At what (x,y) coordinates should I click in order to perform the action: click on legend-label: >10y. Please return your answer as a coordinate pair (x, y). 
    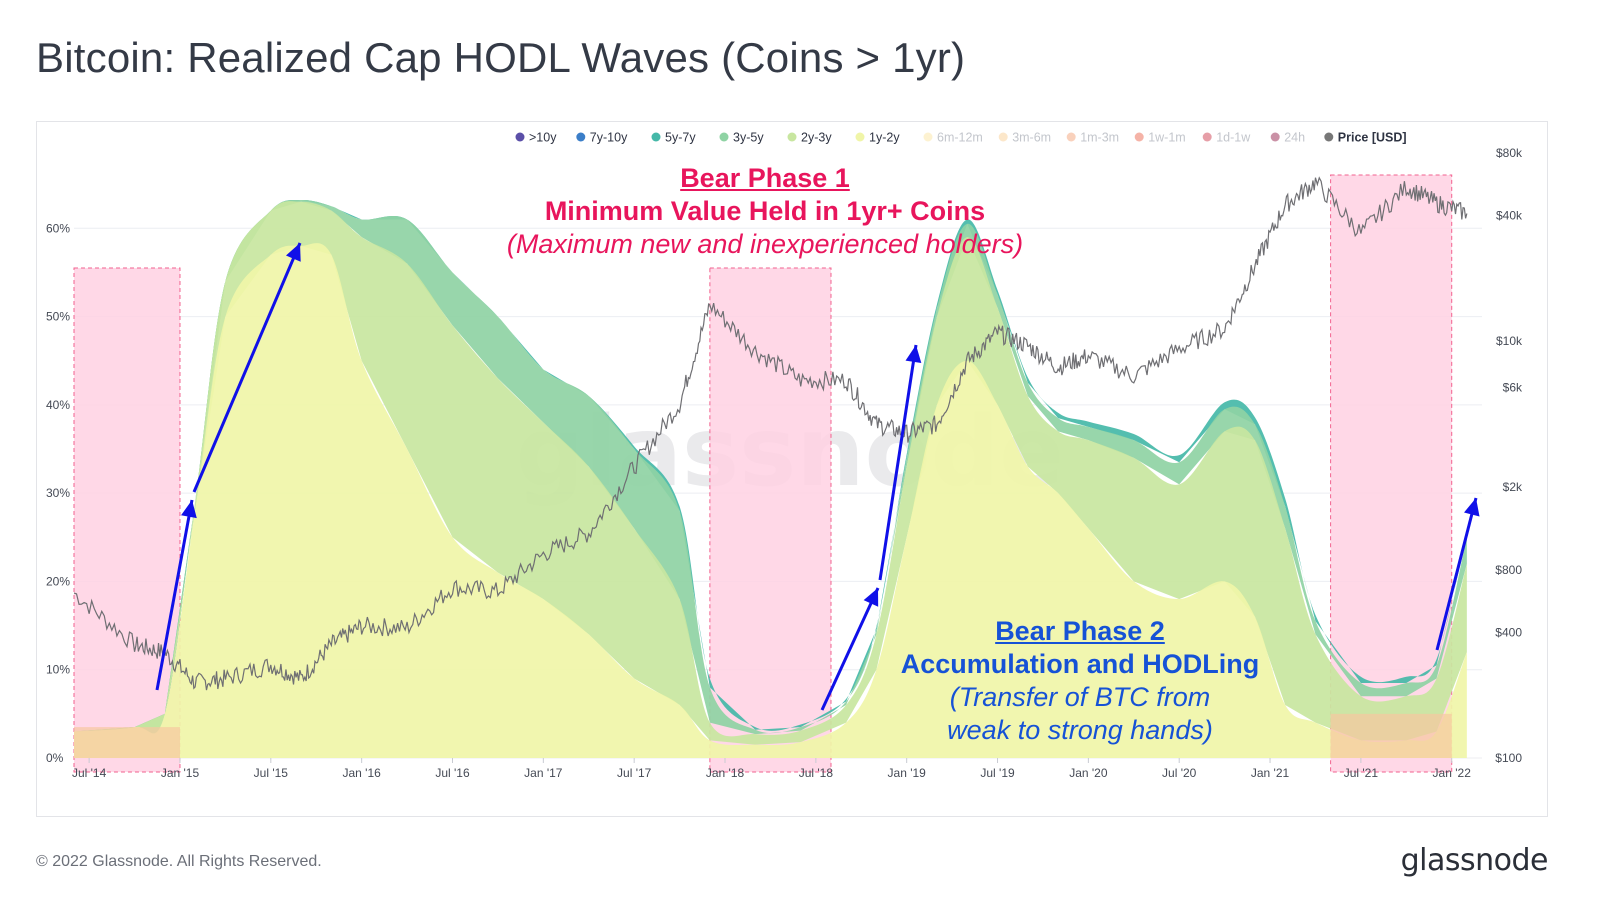
    Looking at the image, I should click on (543, 138).